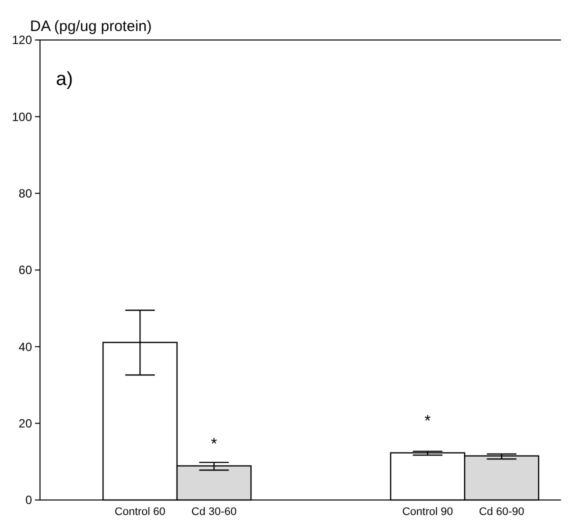 The height and width of the screenshot is (529, 569). What do you see at coordinates (91, 26) in the screenshot?
I see `y-axis-title: DA (pg/ug protein)` at bounding box center [91, 26].